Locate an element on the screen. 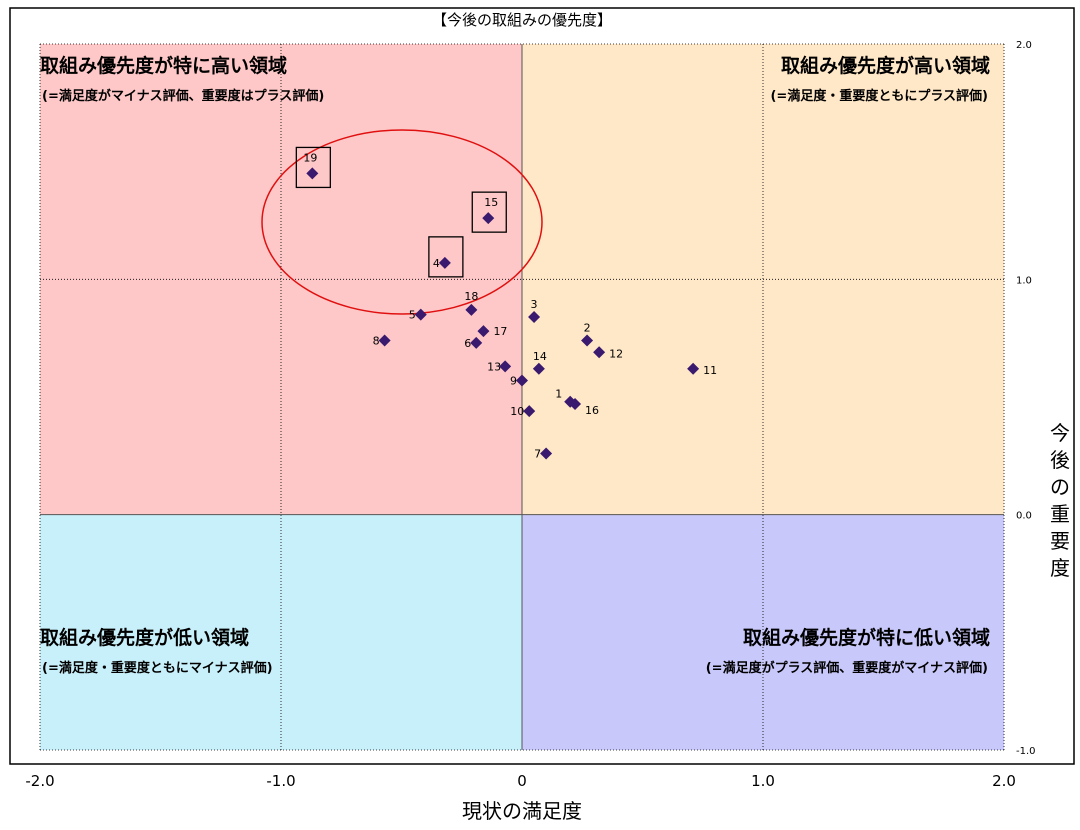 The height and width of the screenshot is (830, 1080). point-label-19: 19 is located at coordinates (310, 157).